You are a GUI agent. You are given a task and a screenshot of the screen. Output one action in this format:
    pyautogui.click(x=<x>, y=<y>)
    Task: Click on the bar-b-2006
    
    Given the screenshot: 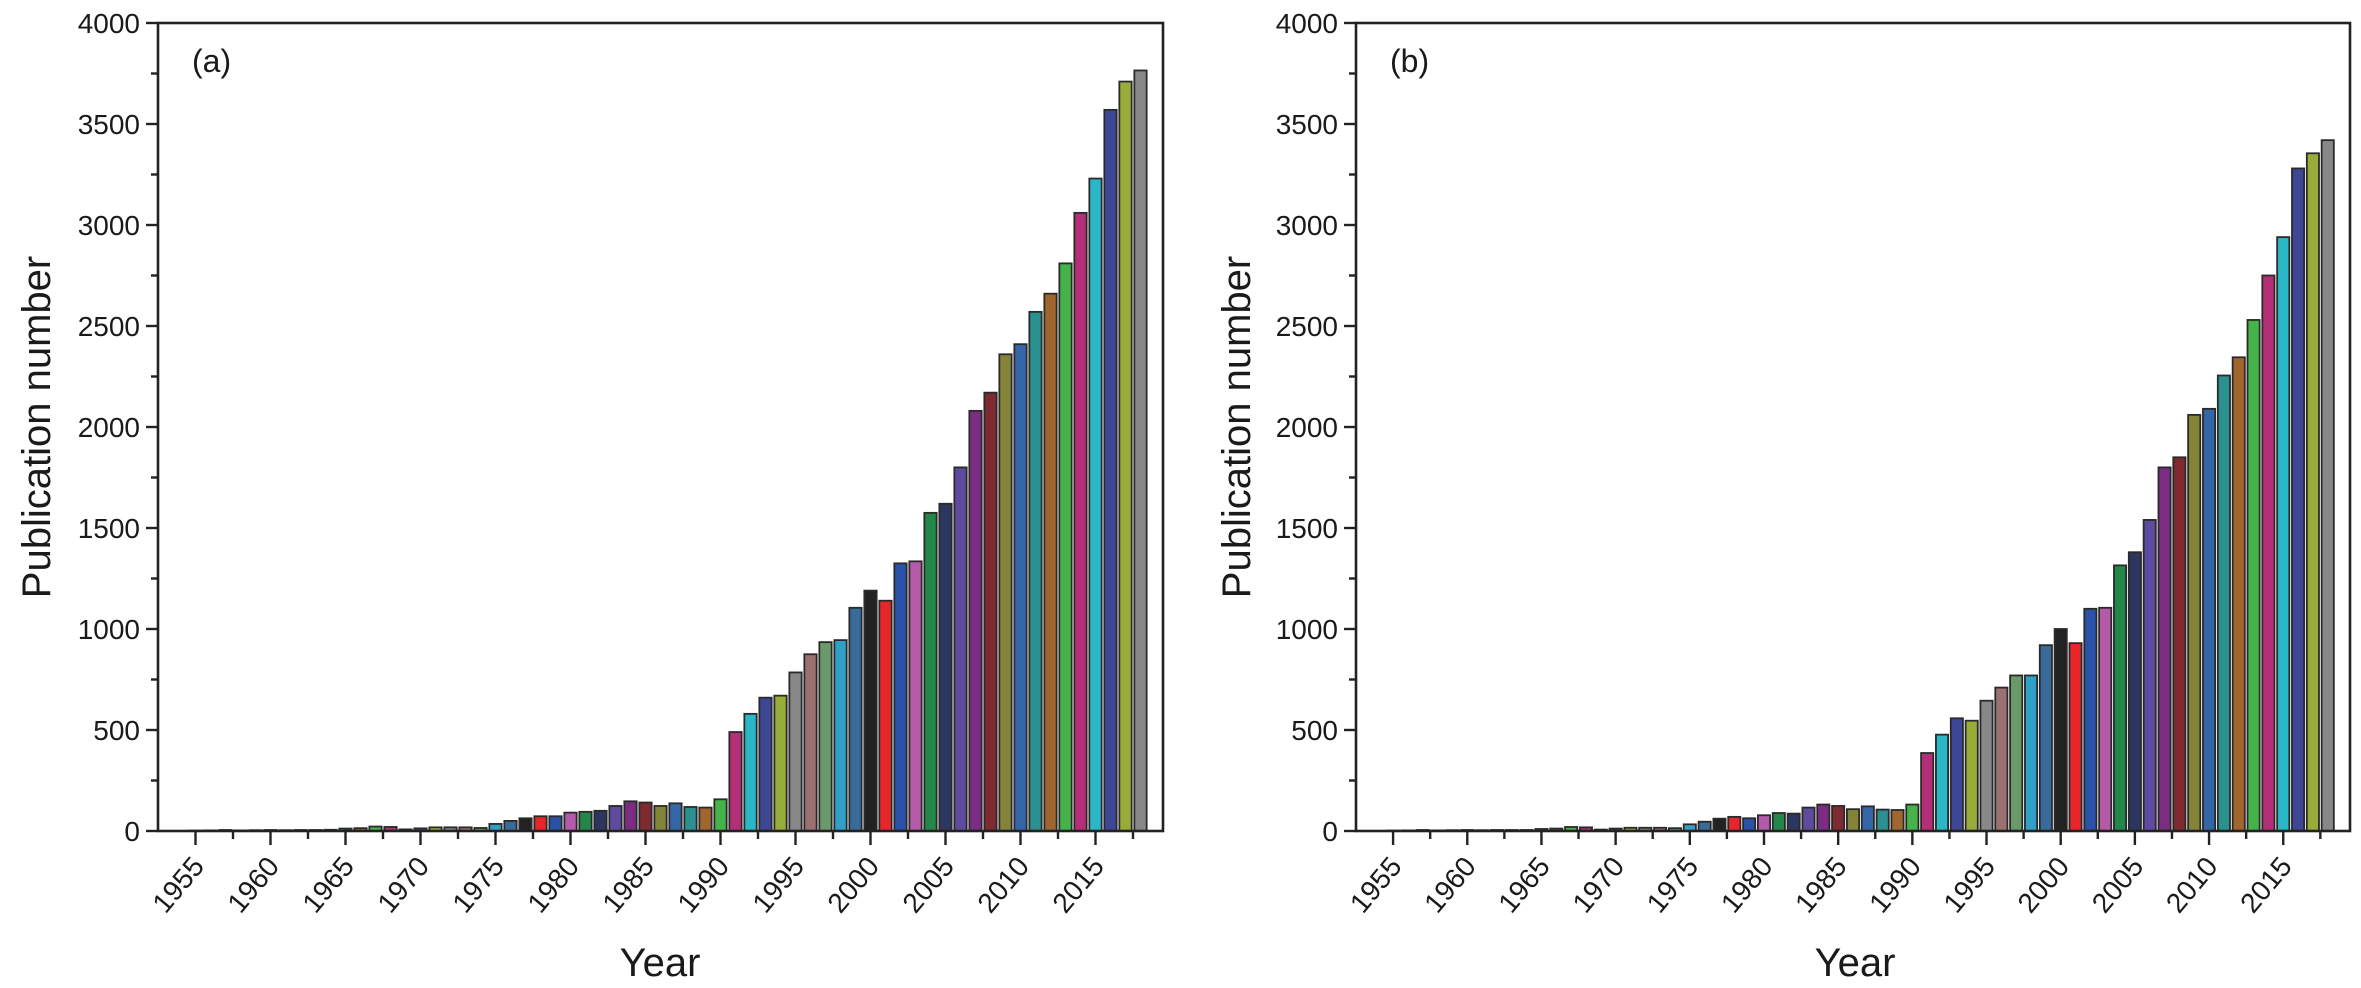 What is the action you would take?
    pyautogui.click(x=2149, y=675)
    